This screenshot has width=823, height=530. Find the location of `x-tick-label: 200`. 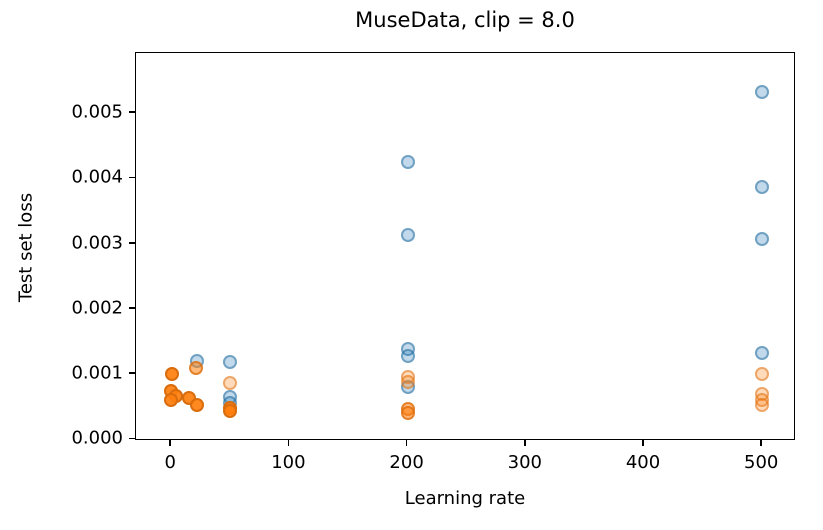

x-tick-label: 200 is located at coordinates (406, 462).